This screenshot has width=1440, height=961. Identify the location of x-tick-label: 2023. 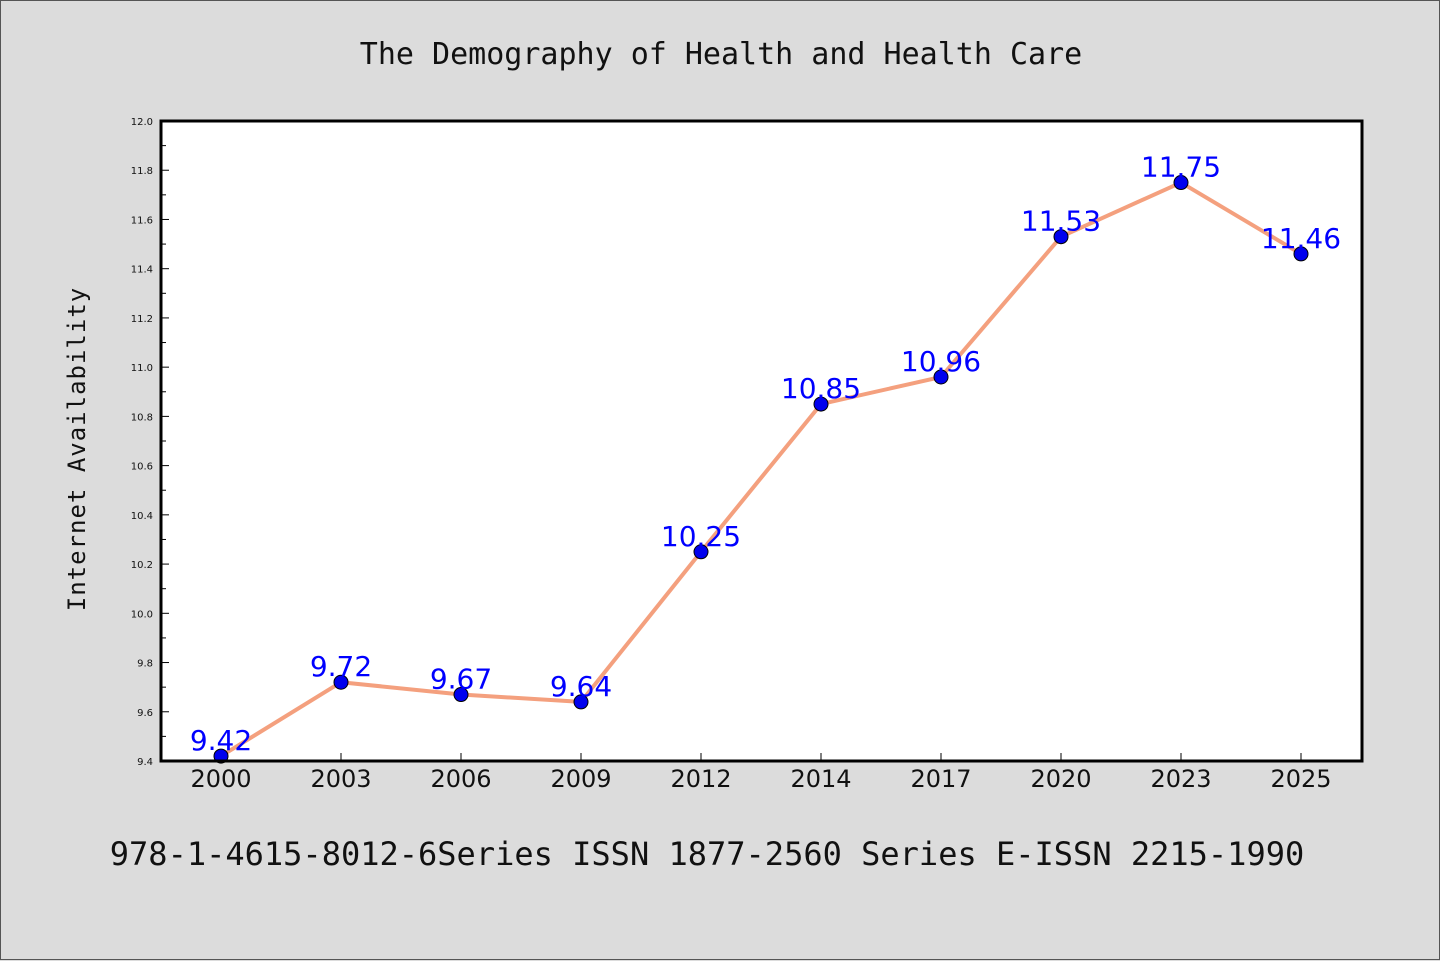
(1180, 779).